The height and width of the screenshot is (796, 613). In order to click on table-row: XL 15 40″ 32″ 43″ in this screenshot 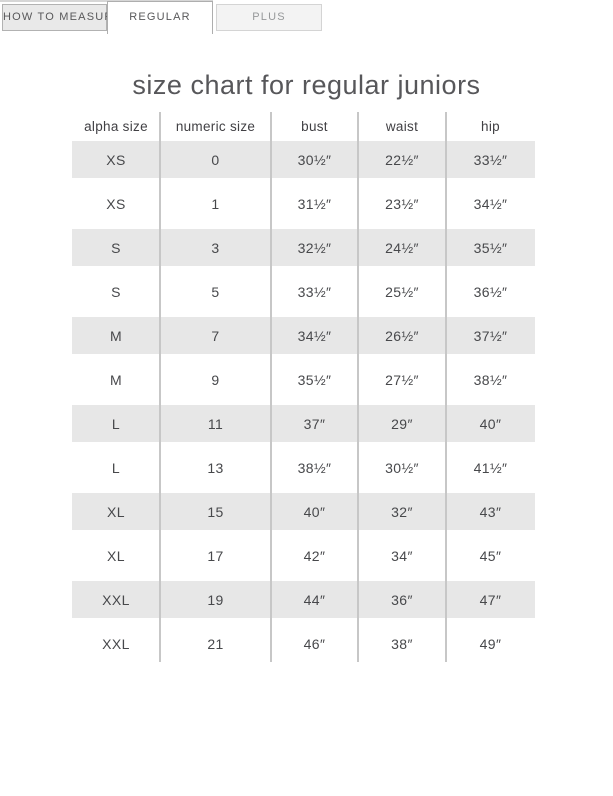, I will do `click(303, 511)`.